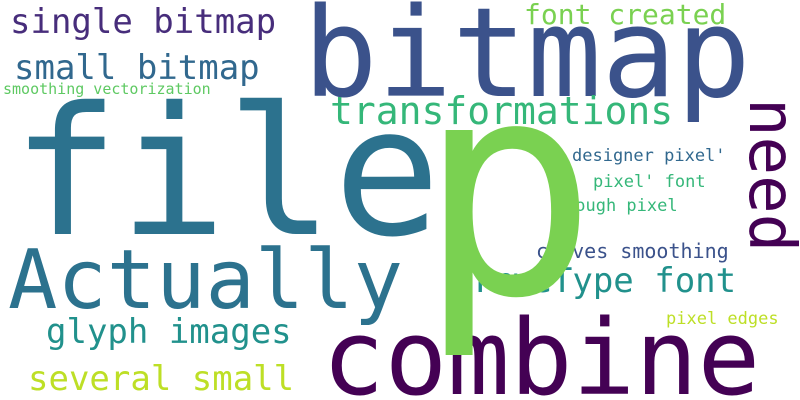 Image resolution: width=800 pixels, height=400 pixels. What do you see at coordinates (143, 22) in the screenshot?
I see `word-single-bitmap: single bitmap` at bounding box center [143, 22].